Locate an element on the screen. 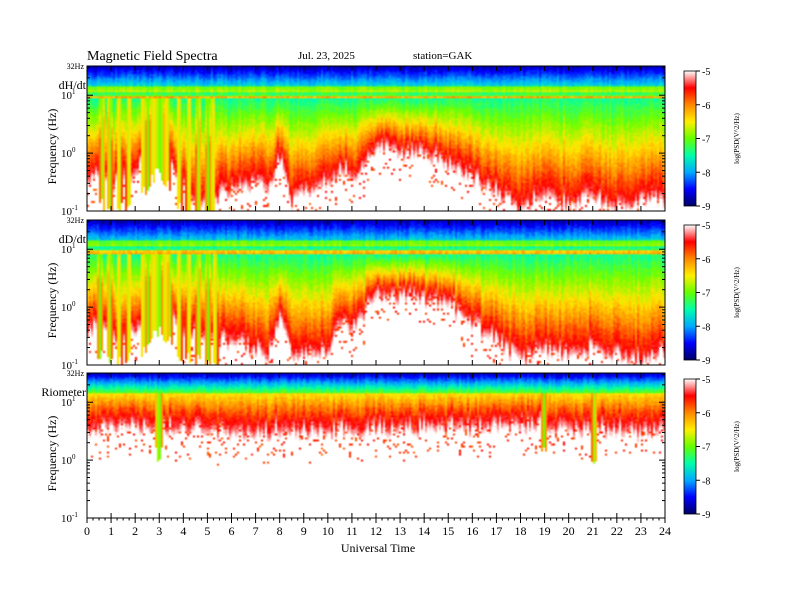 The height and width of the screenshot is (612, 792). x-tick-label: 16 is located at coordinates (472, 531).